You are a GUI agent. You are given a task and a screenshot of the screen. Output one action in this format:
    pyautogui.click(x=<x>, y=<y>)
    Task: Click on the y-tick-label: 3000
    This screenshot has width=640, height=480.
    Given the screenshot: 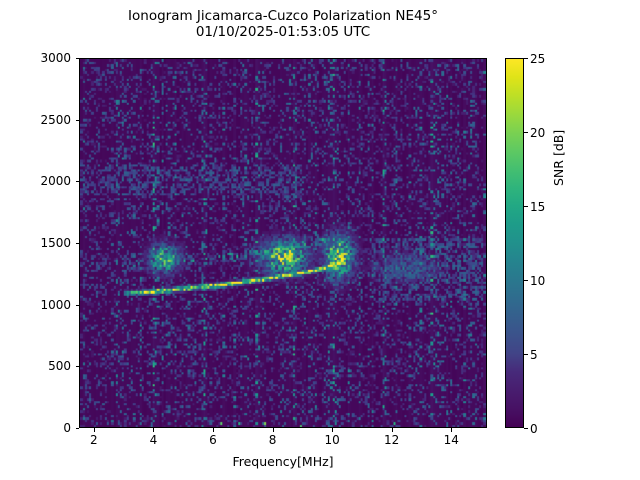 What is the action you would take?
    pyautogui.click(x=55, y=58)
    